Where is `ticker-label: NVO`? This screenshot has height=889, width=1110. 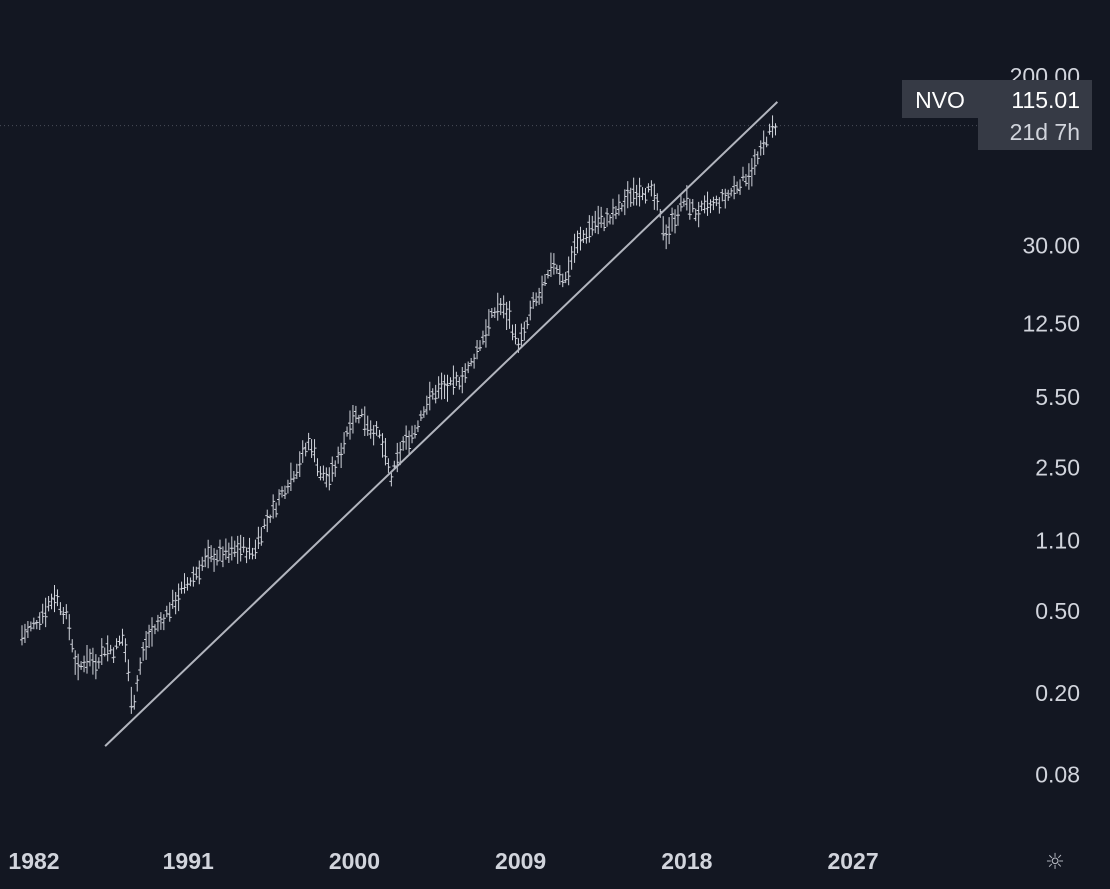 ticker-label: NVO is located at coordinates (940, 100).